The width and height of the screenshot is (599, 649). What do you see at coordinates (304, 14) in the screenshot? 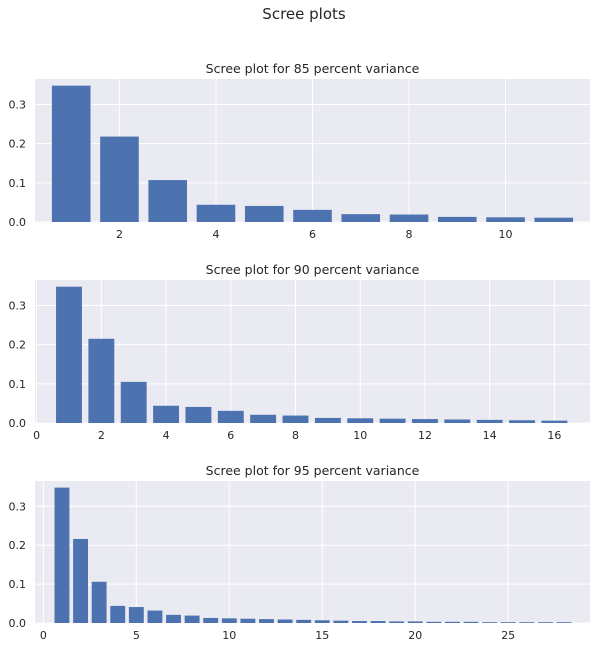
I see `figure-title: Scree plots` at bounding box center [304, 14].